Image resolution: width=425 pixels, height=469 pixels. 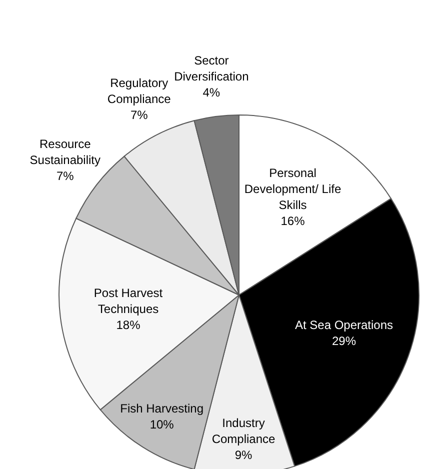 What do you see at coordinates (211, 69) in the screenshot?
I see `slice-label: Sector Diversification` at bounding box center [211, 69].